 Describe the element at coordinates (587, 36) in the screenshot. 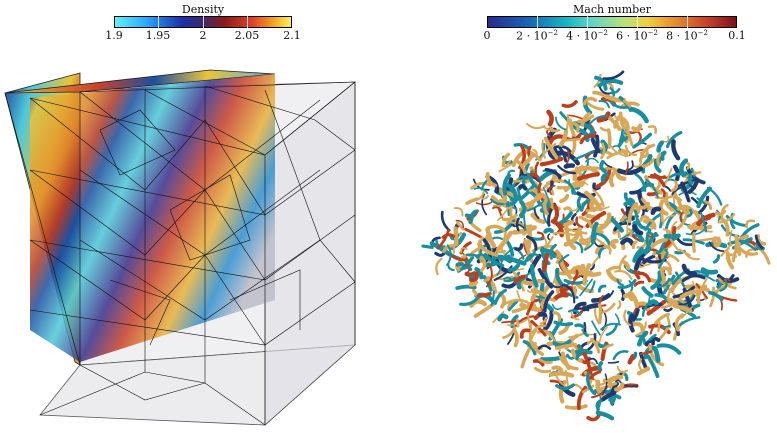

I see `mach-tick-label: 4 · 10⁻²` at that location.